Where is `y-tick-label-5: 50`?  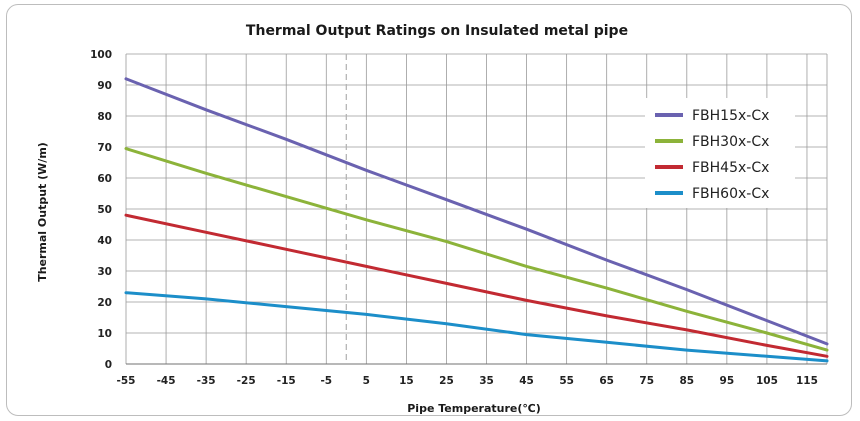 y-tick-label-5: 50 is located at coordinates (104, 210).